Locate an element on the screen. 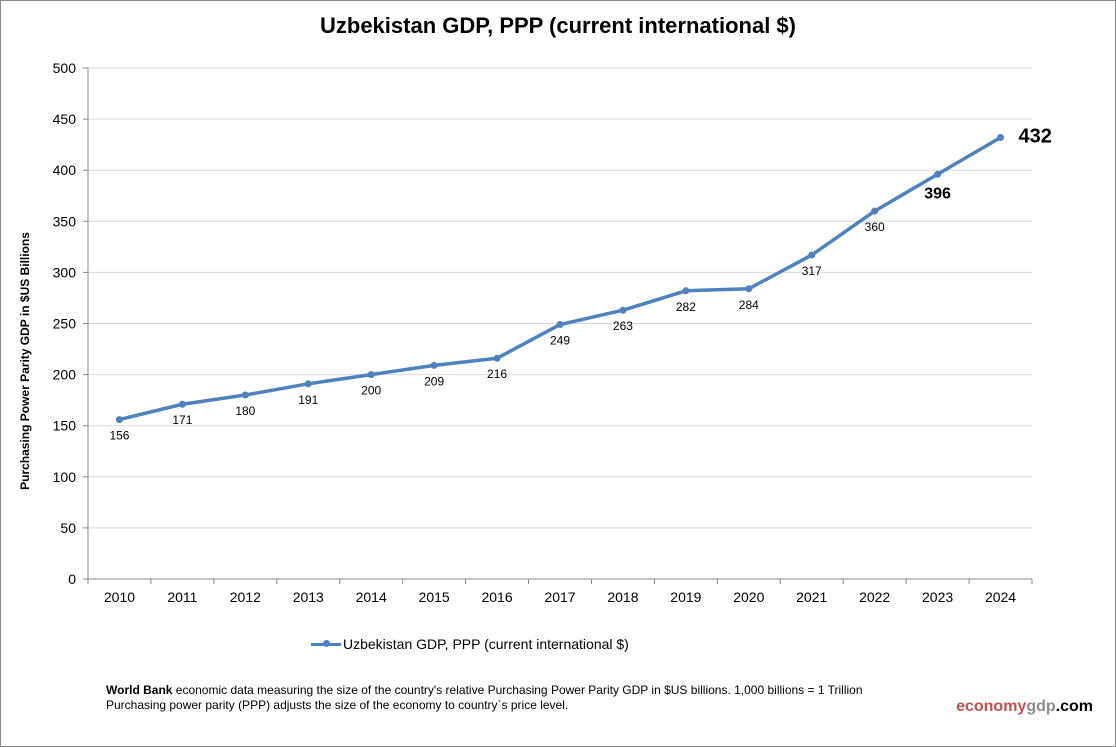 This screenshot has height=747, width=1116. data-label: 263 is located at coordinates (623, 326).